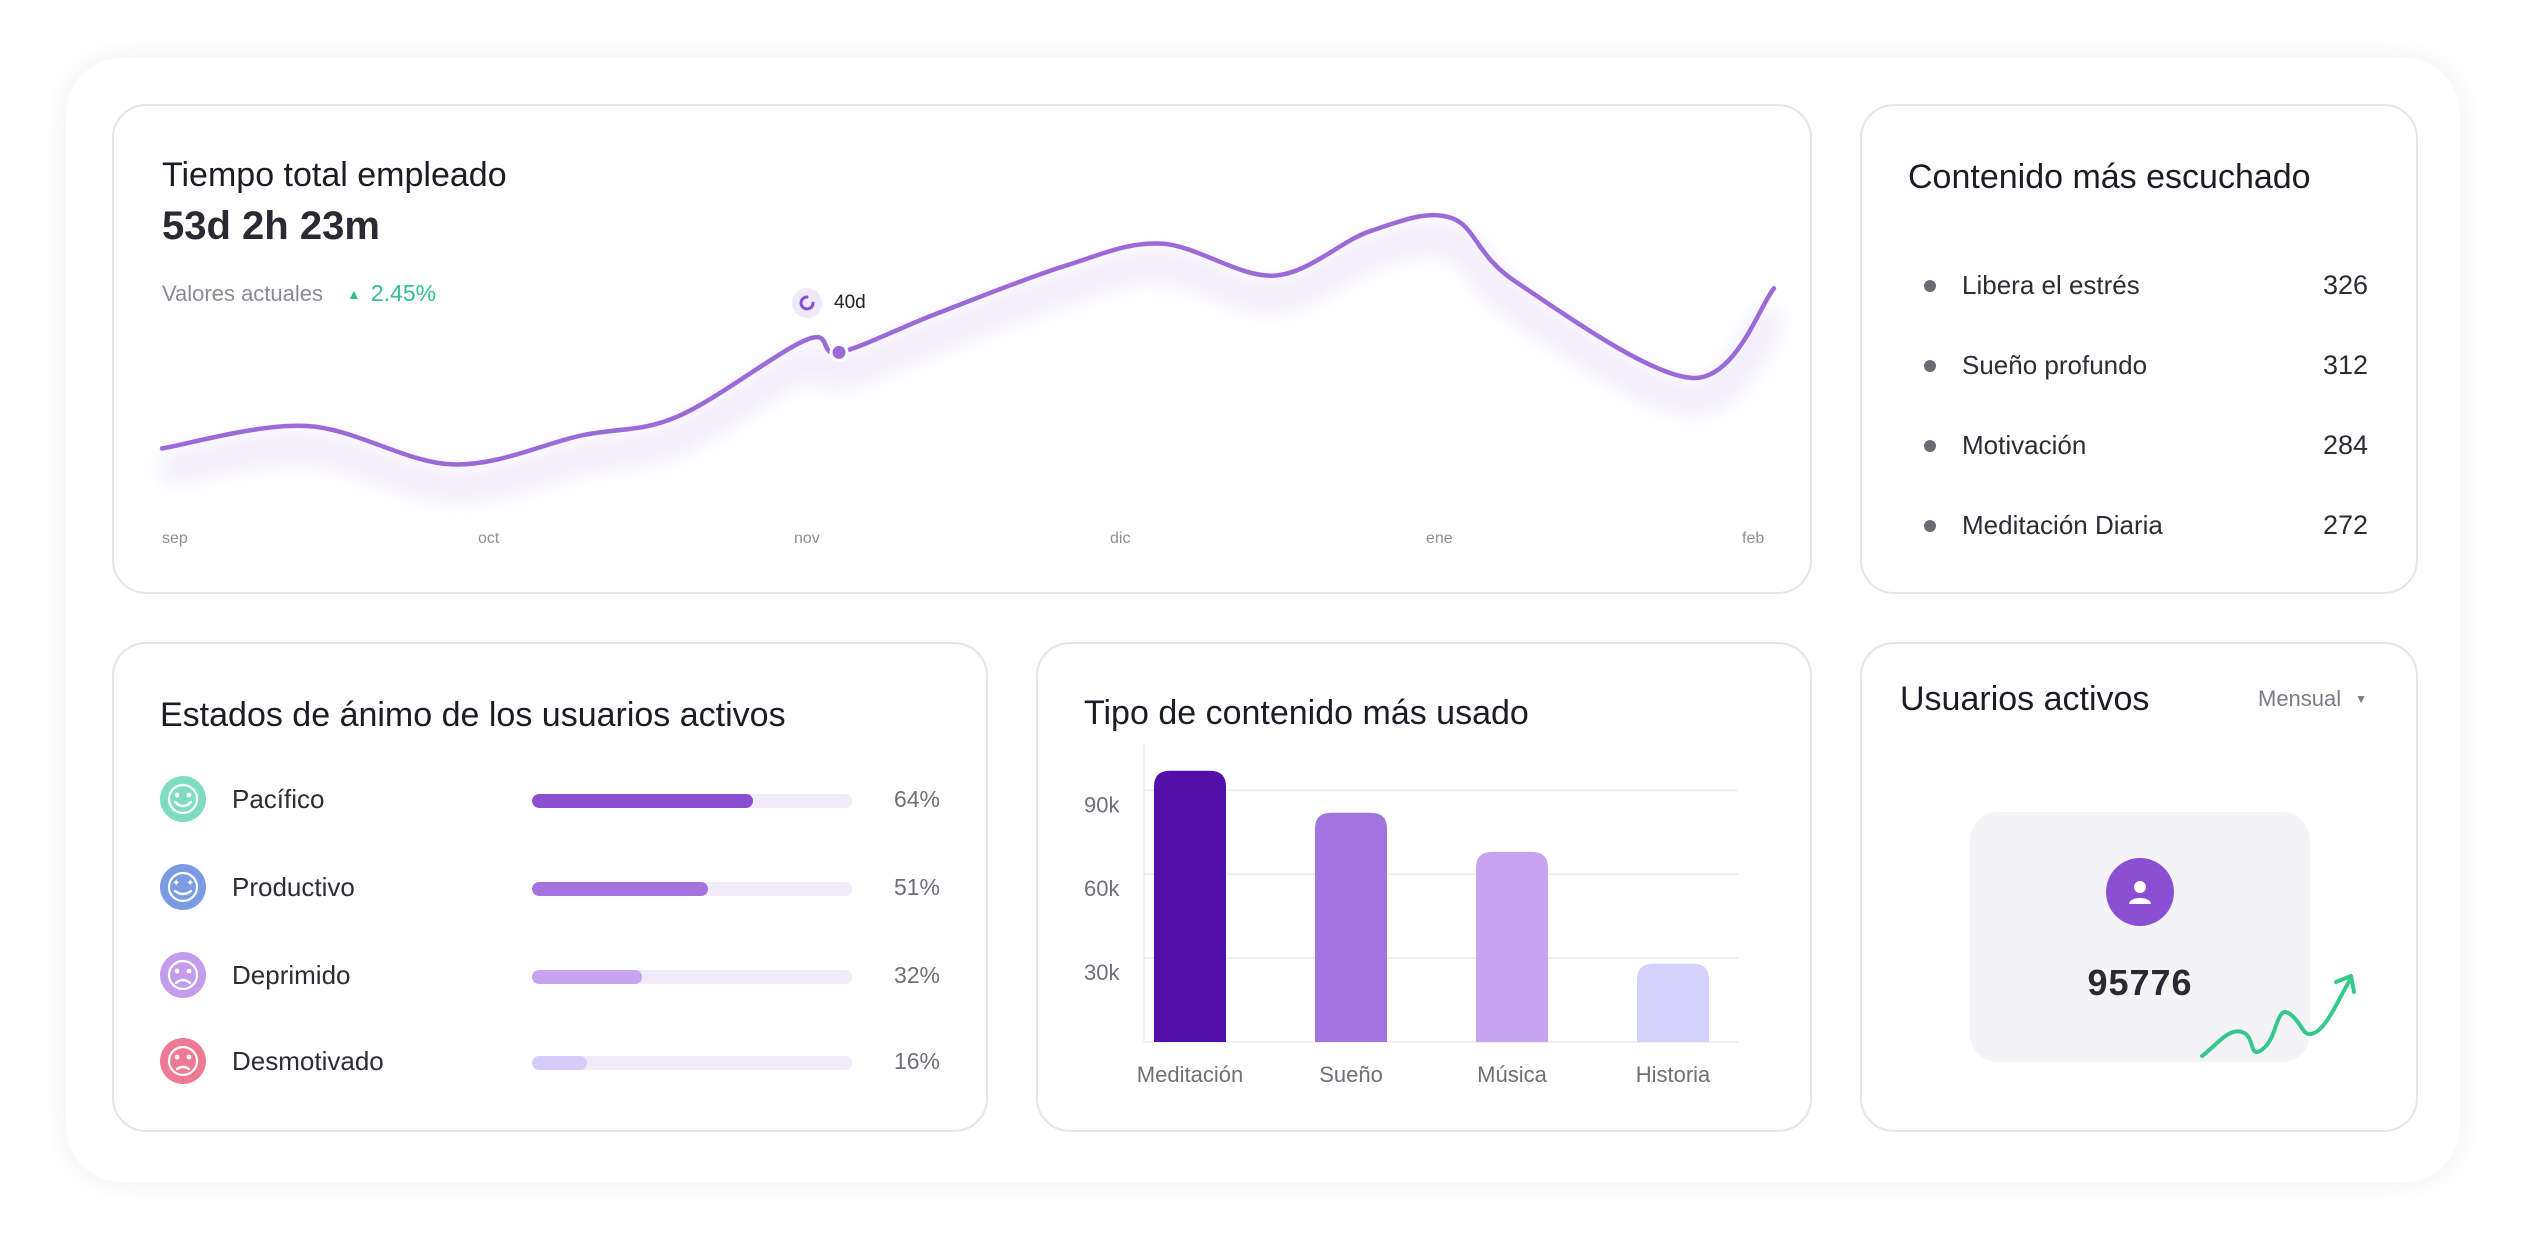 This screenshot has height=1254, width=2528. I want to click on mood-percentage: 51%, so click(916, 887).